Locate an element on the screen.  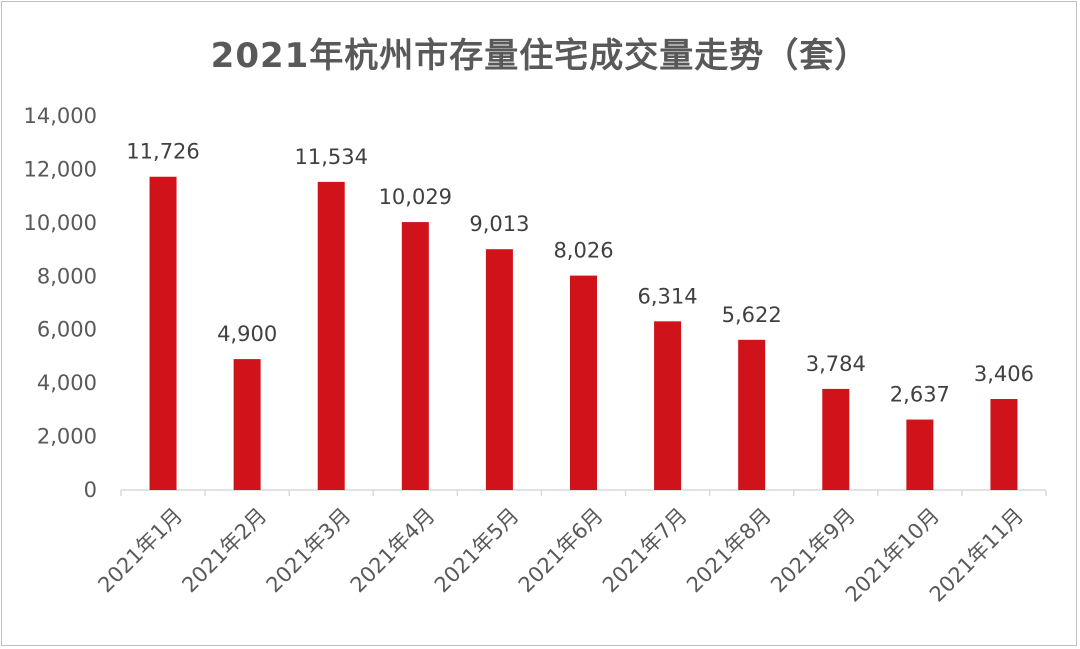
x-category-label: 2021年4月 is located at coordinates (393, 550).